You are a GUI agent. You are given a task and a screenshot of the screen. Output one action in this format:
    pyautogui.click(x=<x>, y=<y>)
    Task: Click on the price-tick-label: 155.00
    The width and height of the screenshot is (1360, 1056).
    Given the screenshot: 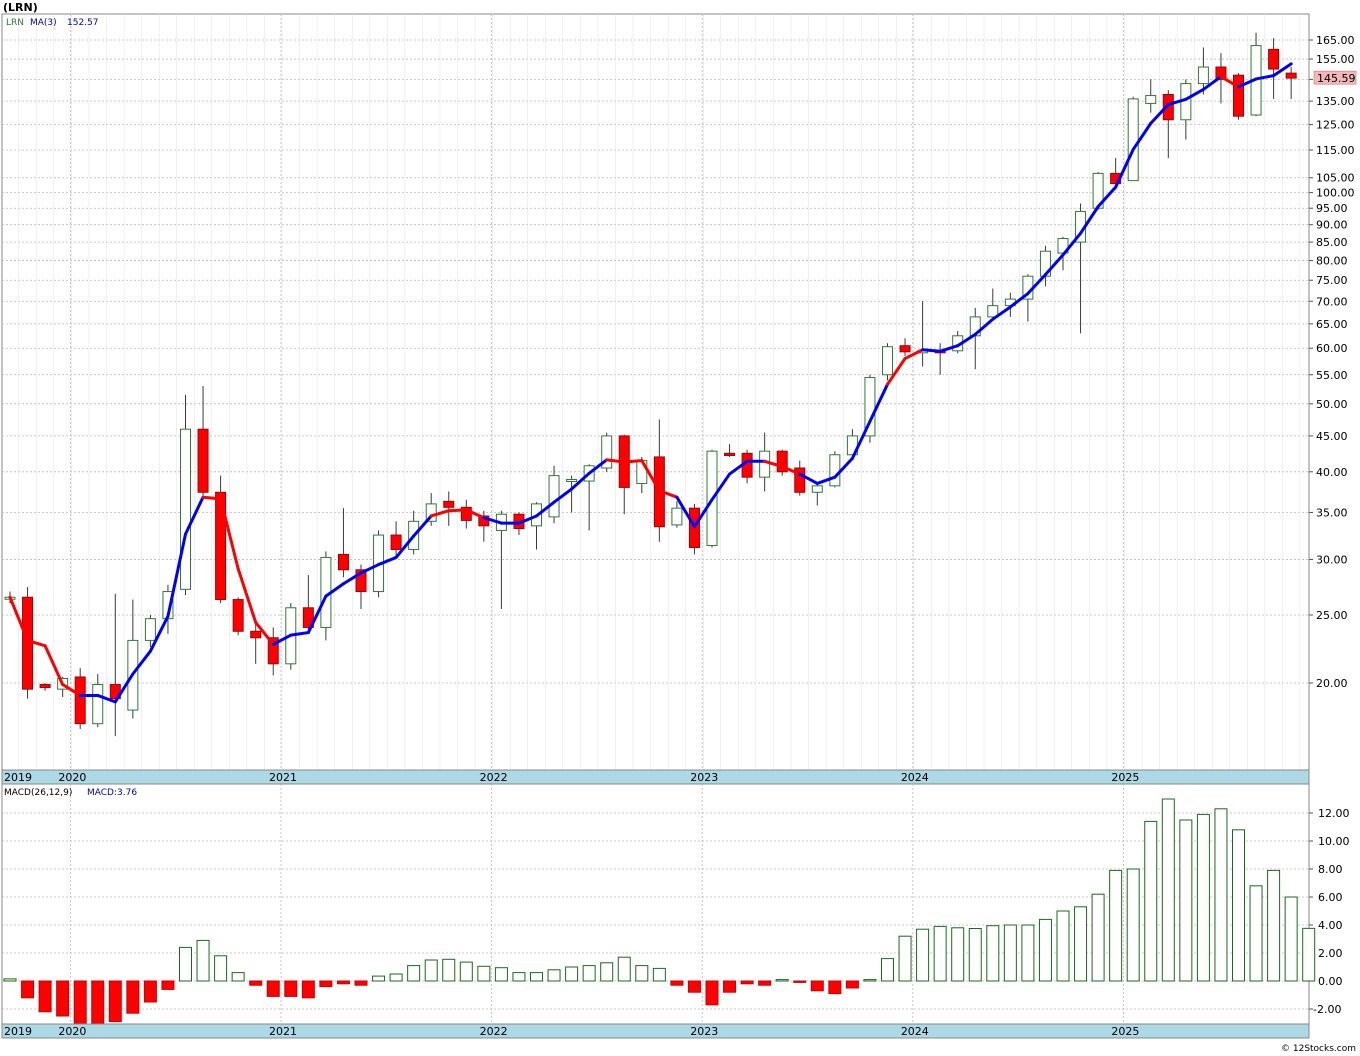 What is the action you would take?
    pyautogui.click(x=1335, y=59)
    